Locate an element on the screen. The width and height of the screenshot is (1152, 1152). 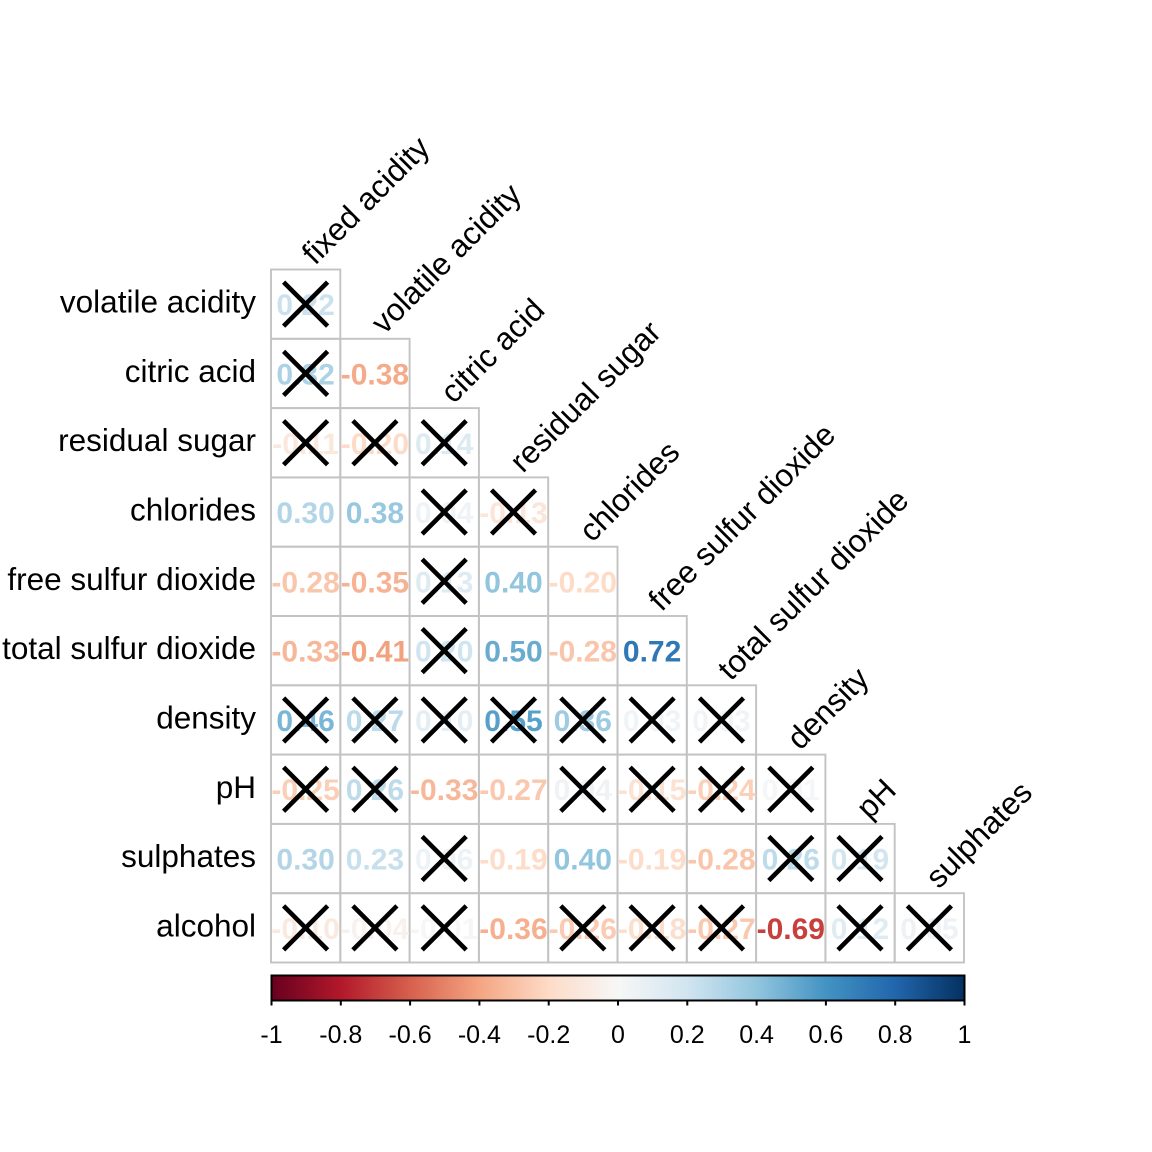
svg-text: residual sugar is located at coordinates (157, 440).